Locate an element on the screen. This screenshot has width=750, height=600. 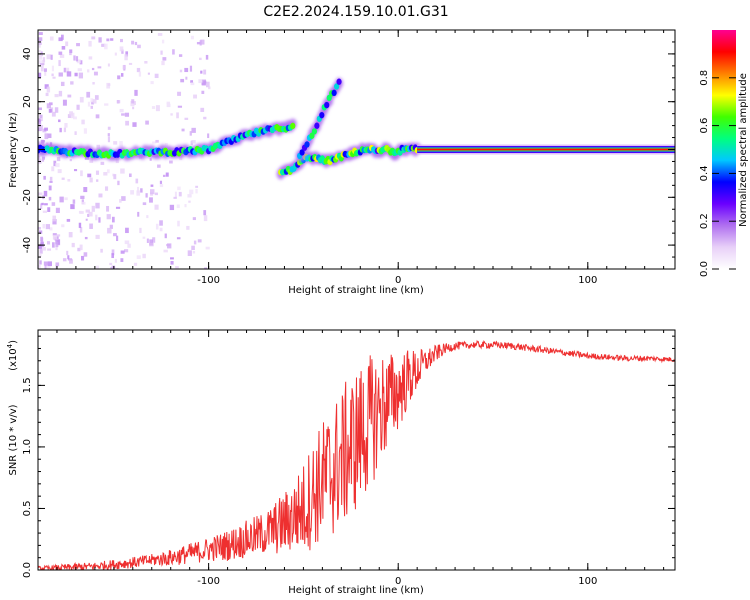
snr-ytick-label: 1.0 is located at coordinates (27, 447).